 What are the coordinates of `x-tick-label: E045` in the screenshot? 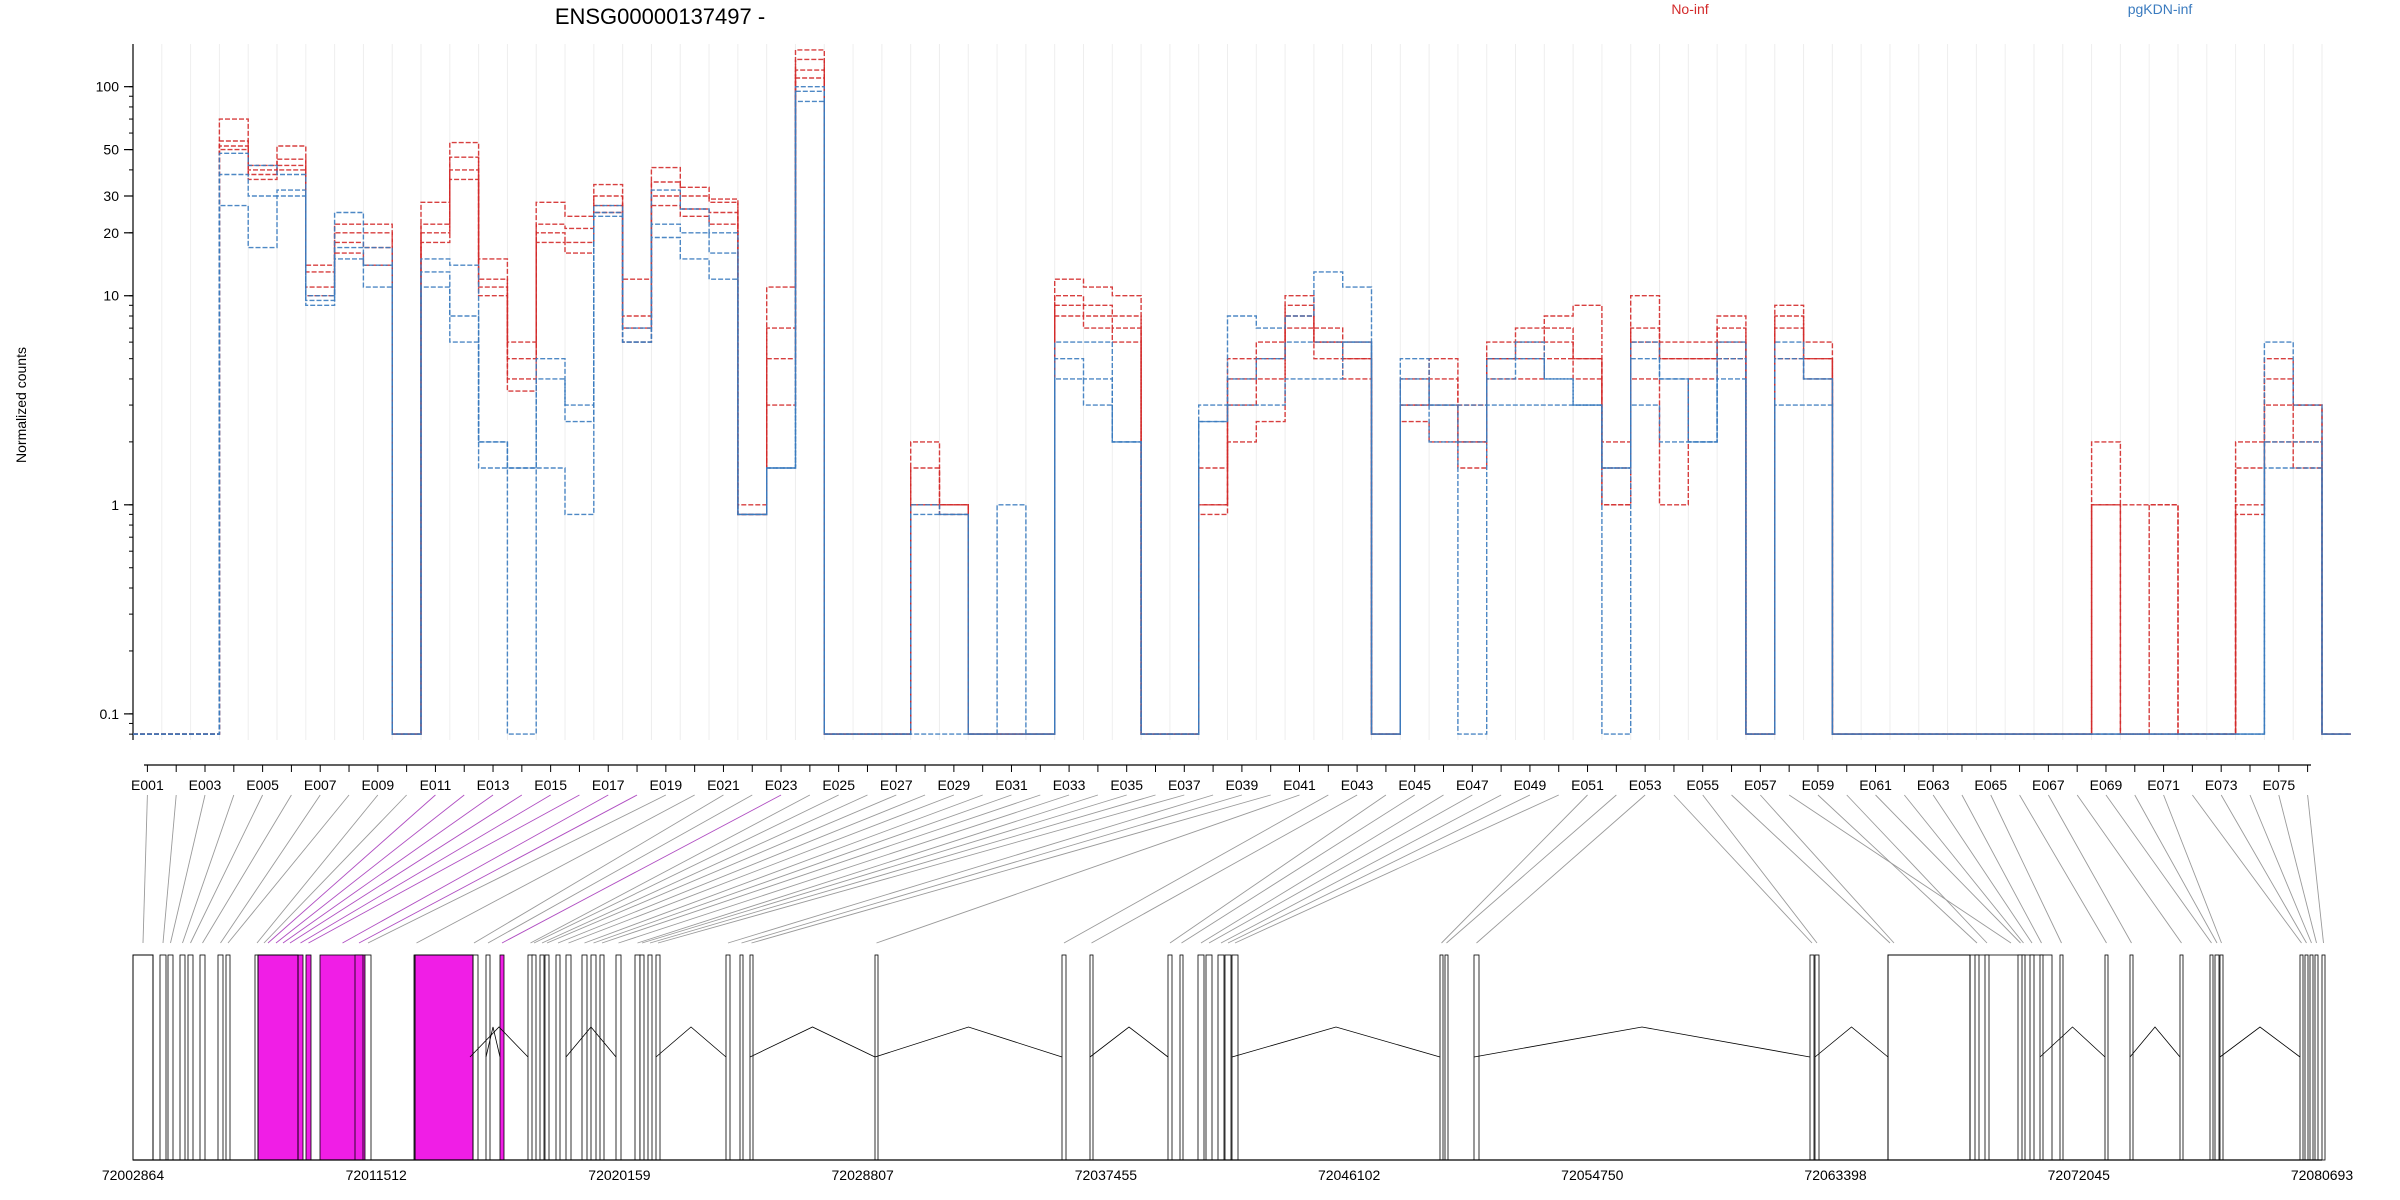 It's located at (1414, 785).